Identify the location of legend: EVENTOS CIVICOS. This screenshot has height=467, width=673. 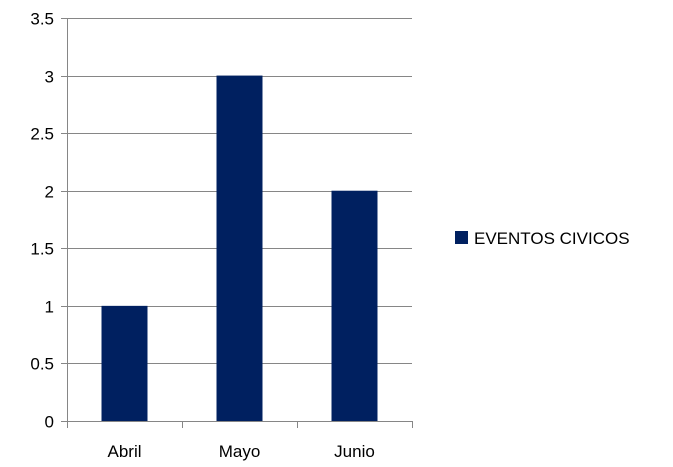
(542, 238).